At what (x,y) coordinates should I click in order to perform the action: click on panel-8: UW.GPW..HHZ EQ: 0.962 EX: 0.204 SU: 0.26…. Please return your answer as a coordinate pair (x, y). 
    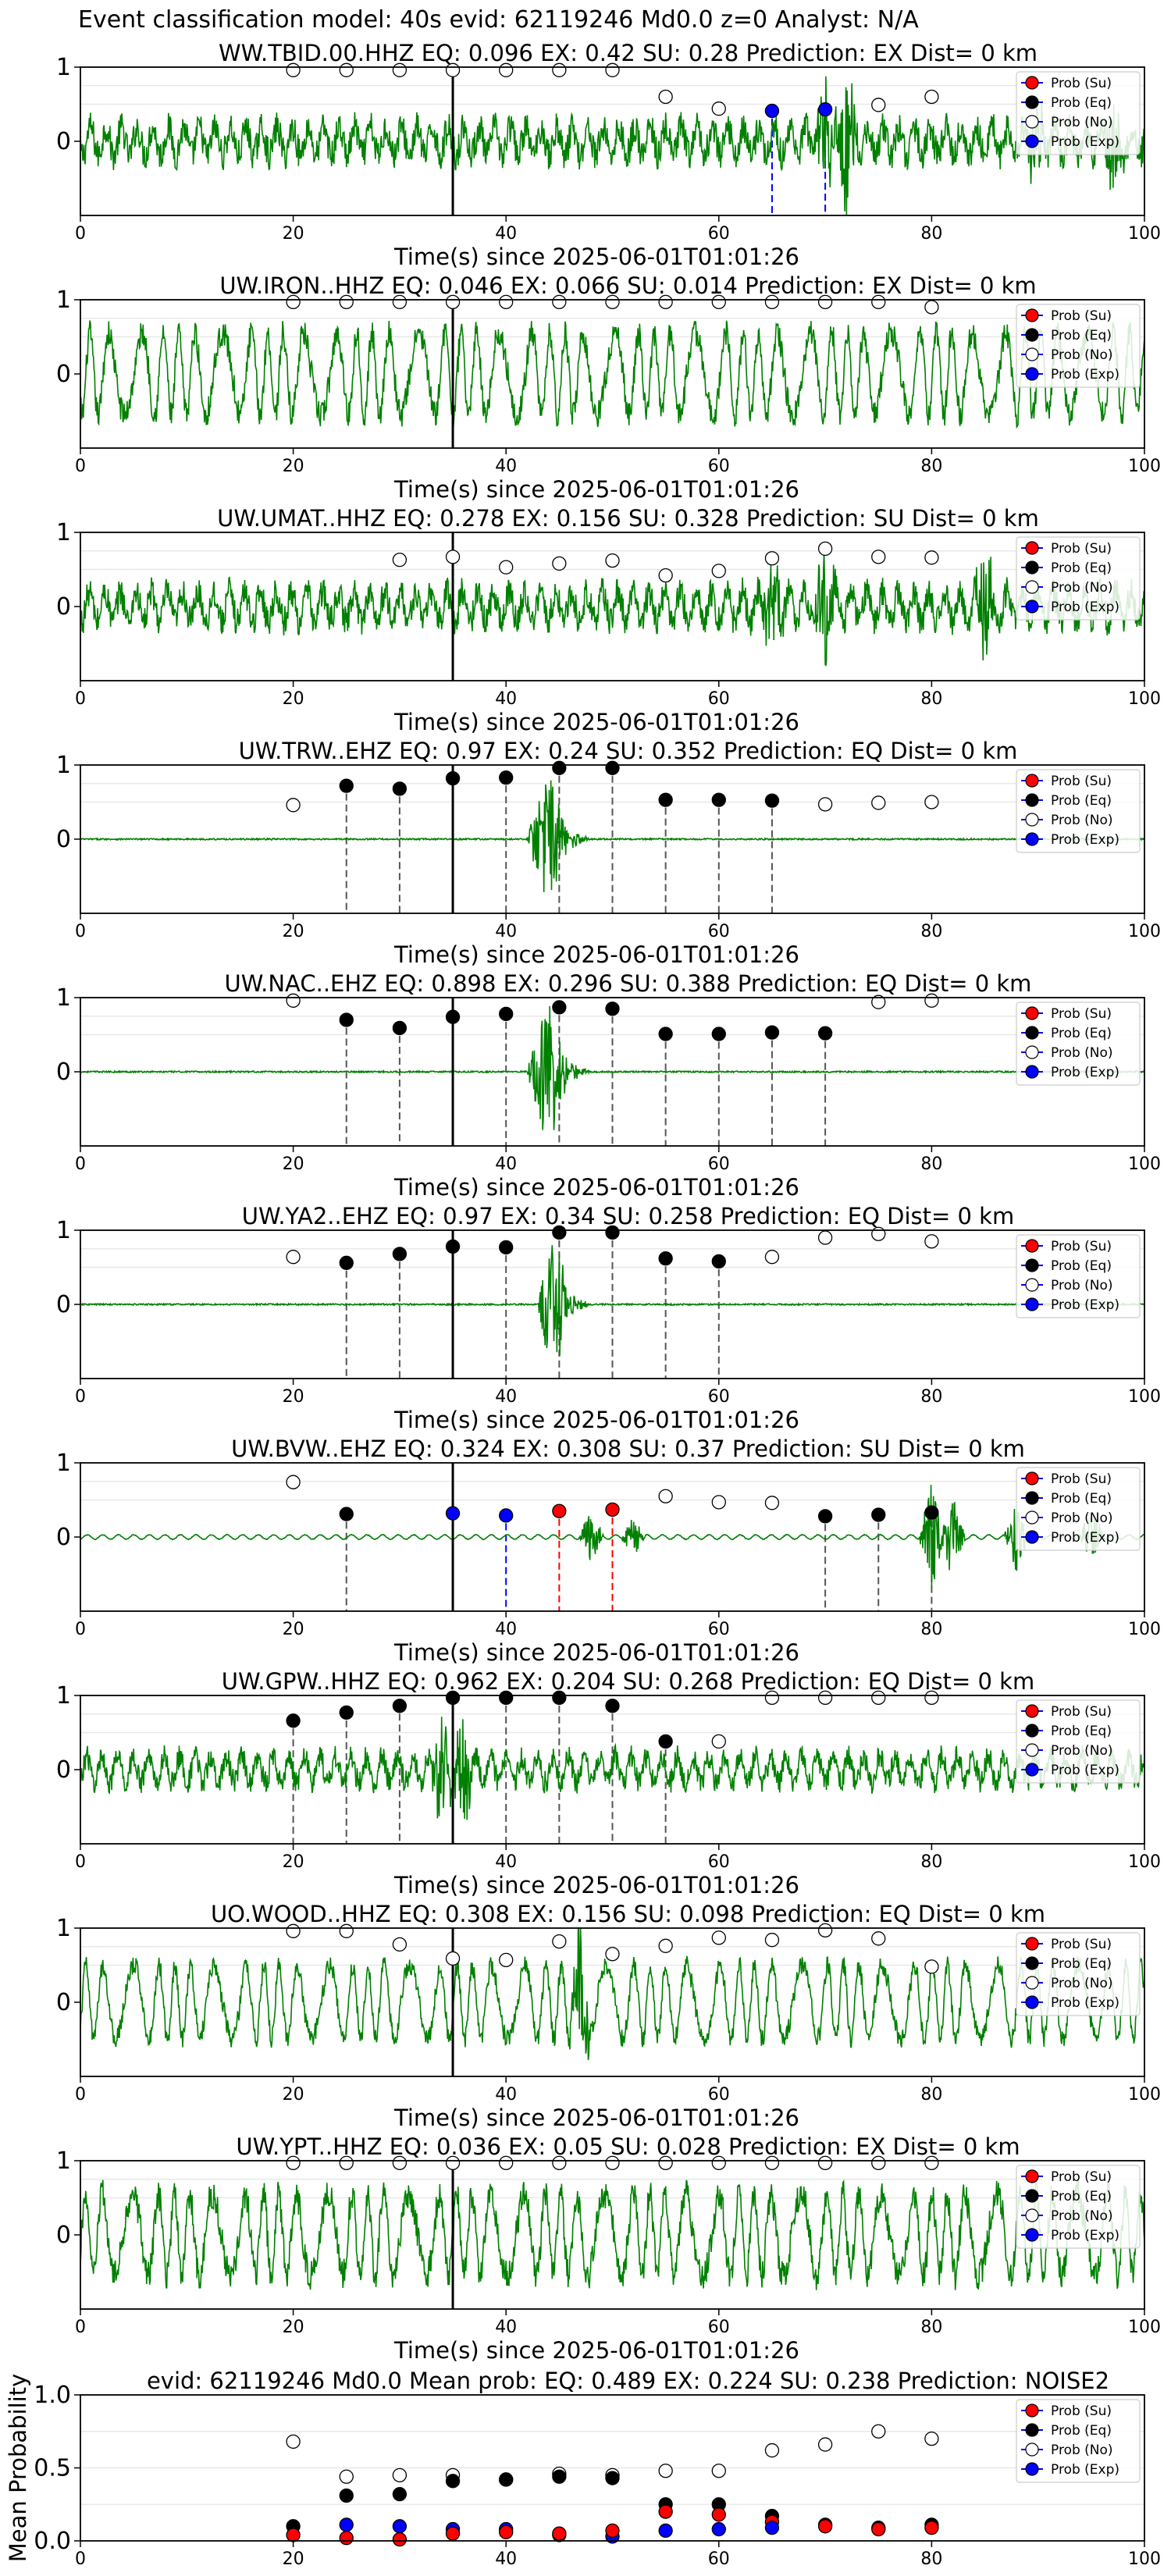
    Looking at the image, I should click on (608, 1783).